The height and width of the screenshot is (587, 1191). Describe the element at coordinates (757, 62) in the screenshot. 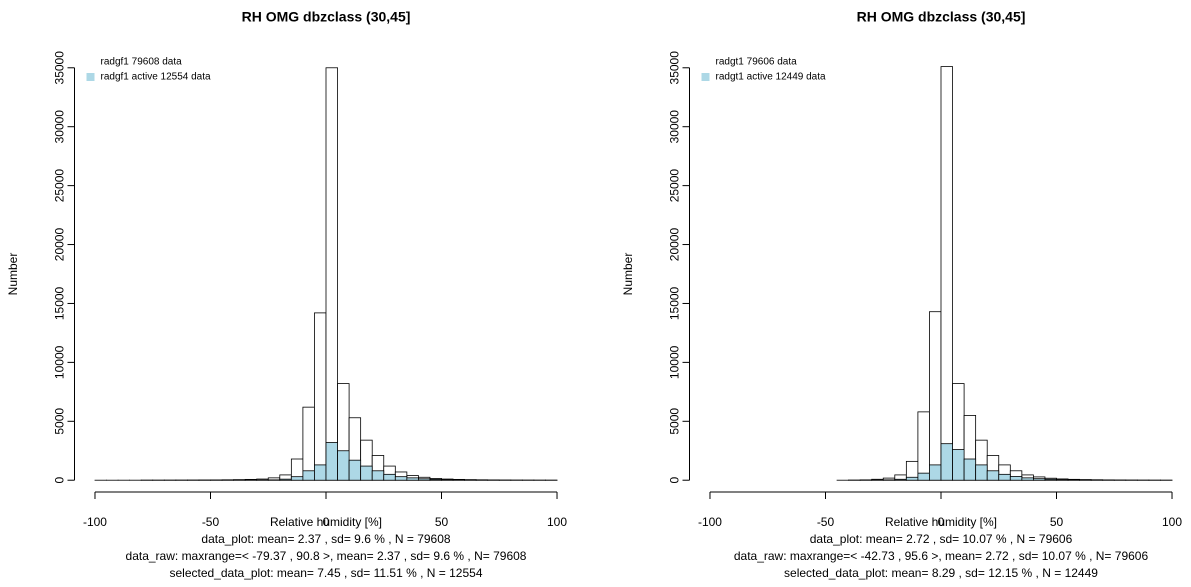

I see `legend-label: radgt1 79606 data` at that location.